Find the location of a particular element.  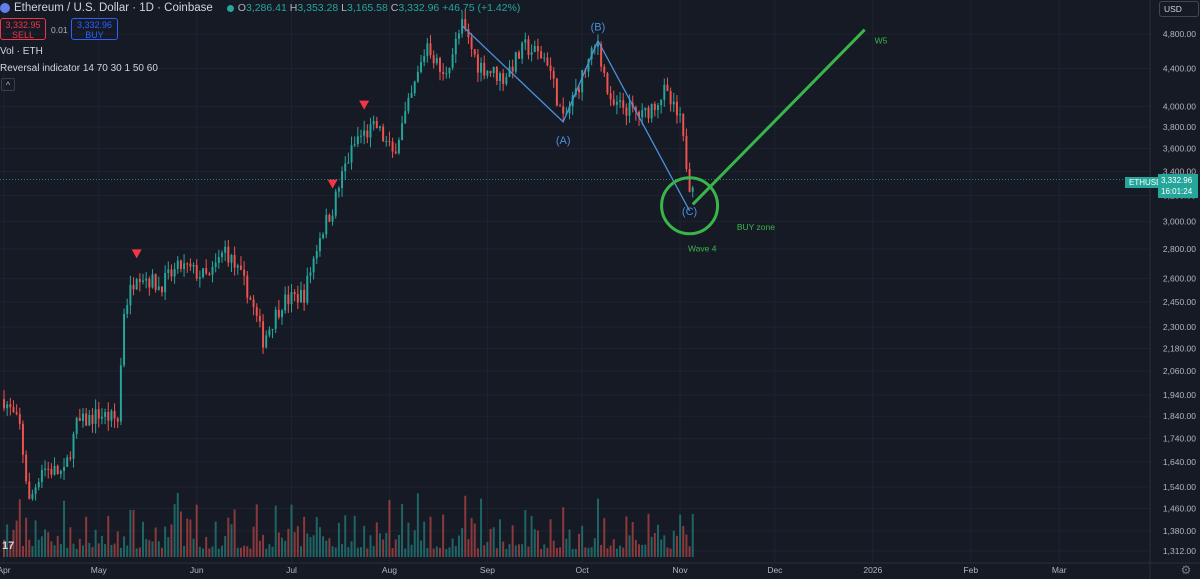

volume-indicator-label: Vol · ETH is located at coordinates (21, 51).